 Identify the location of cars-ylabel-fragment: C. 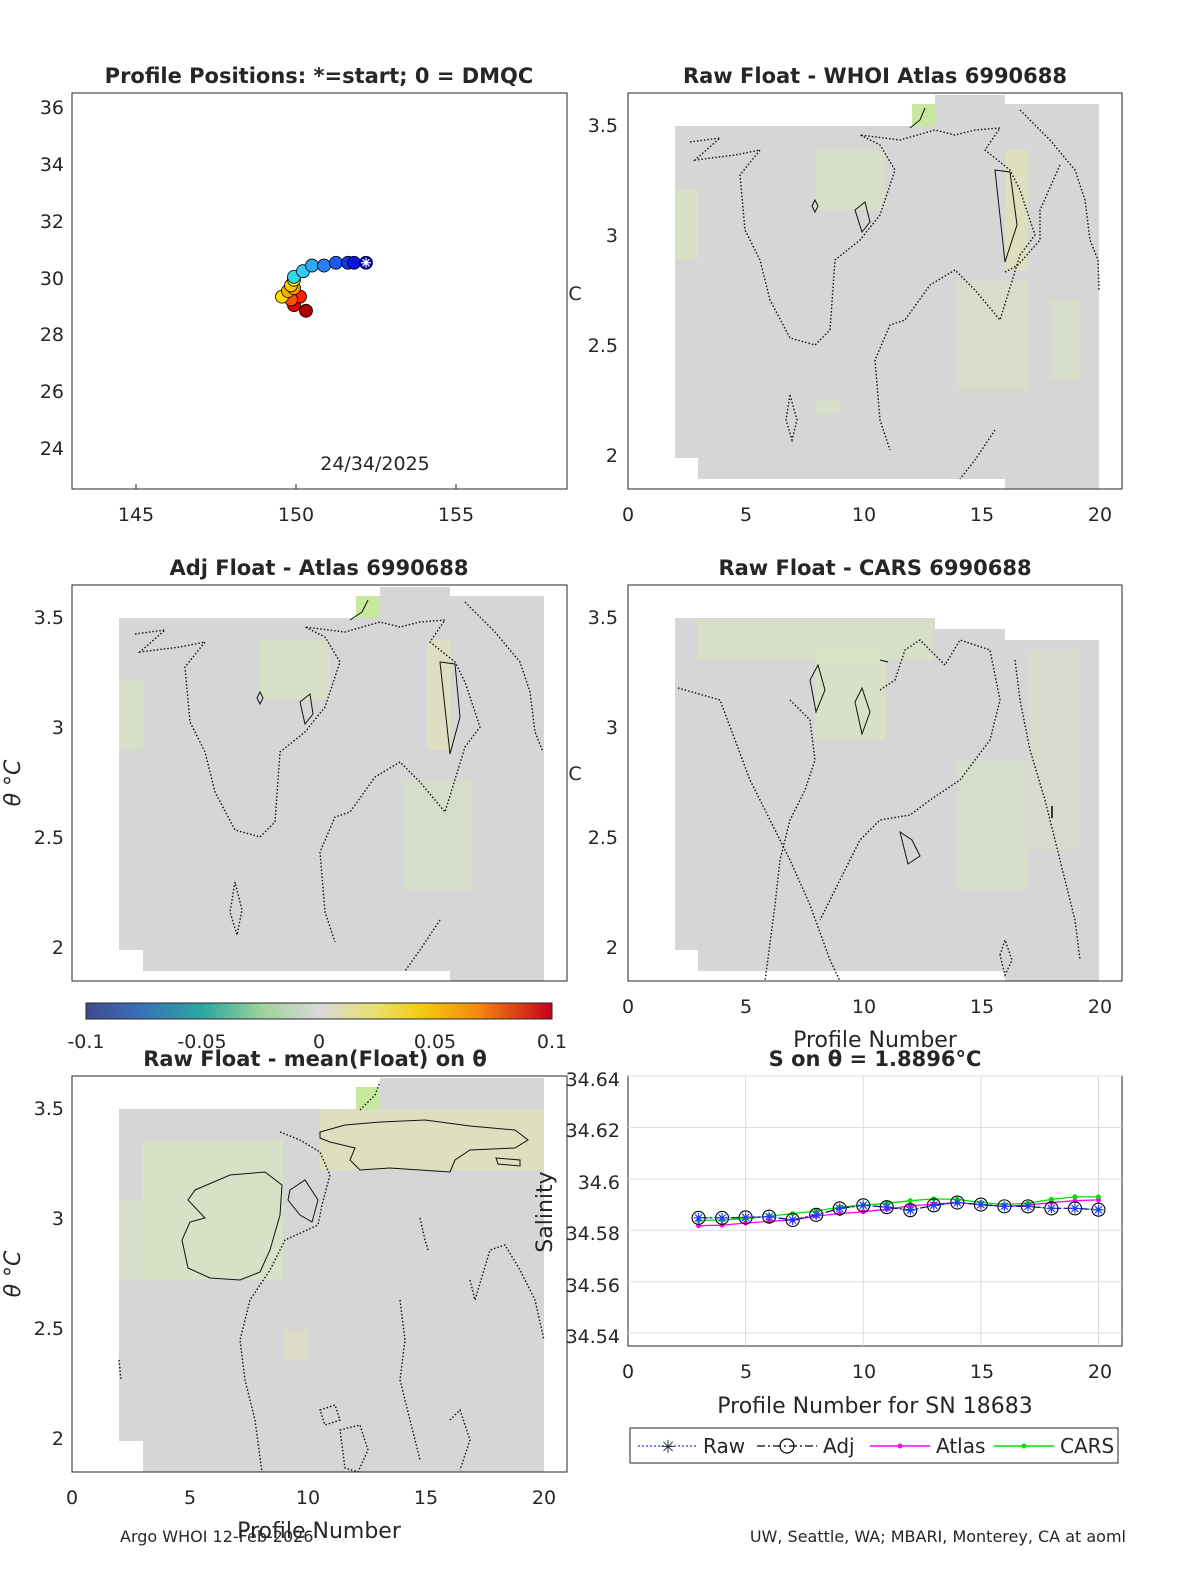
(574, 774).